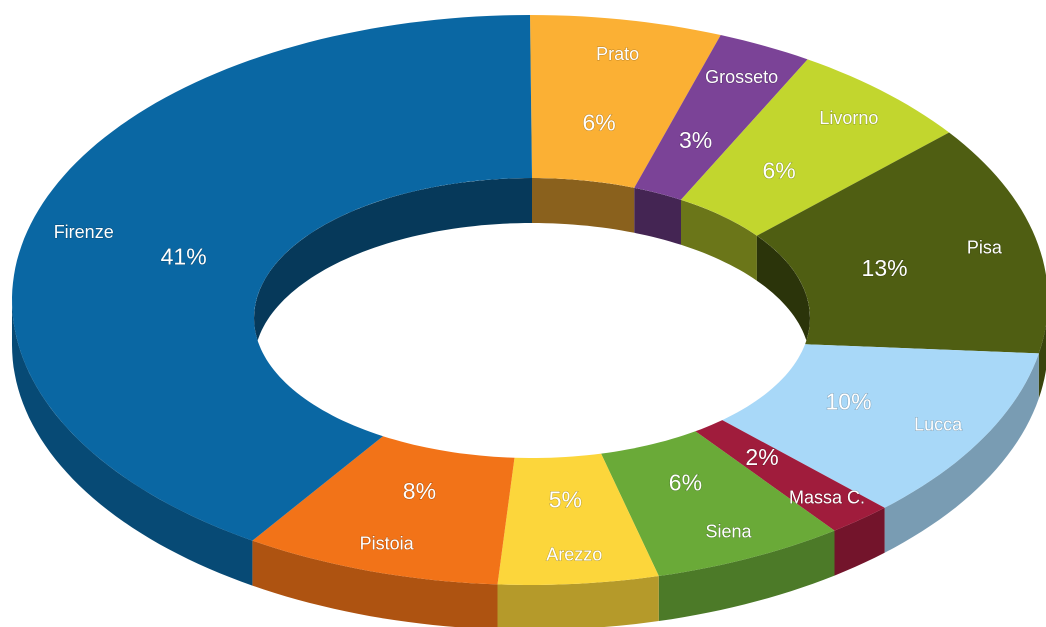 The height and width of the screenshot is (627, 1046). What do you see at coordinates (574, 555) in the screenshot?
I see `category-label: Arezzo` at bounding box center [574, 555].